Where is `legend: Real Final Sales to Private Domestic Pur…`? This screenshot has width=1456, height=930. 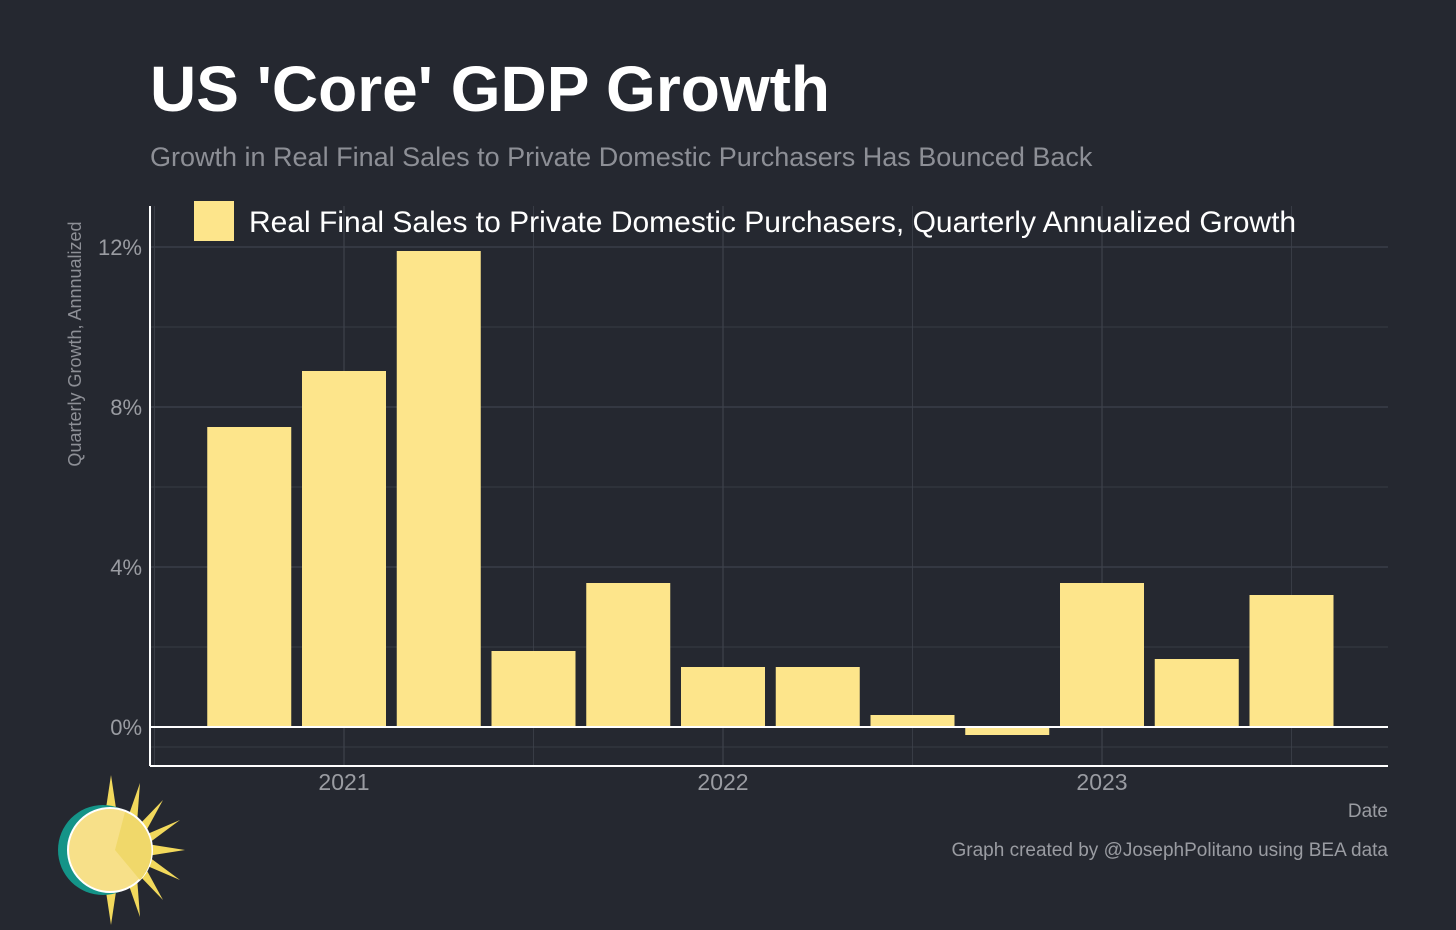
legend: Real Final Sales to Private Domestic Pur… is located at coordinates (745, 221).